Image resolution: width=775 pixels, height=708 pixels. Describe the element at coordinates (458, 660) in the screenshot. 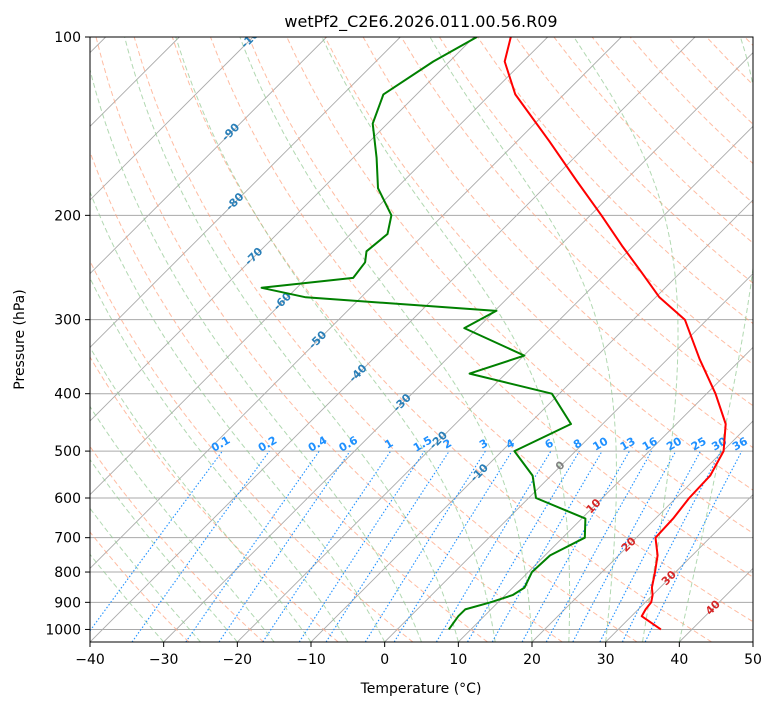

I see `x-tick-label: 10` at that location.